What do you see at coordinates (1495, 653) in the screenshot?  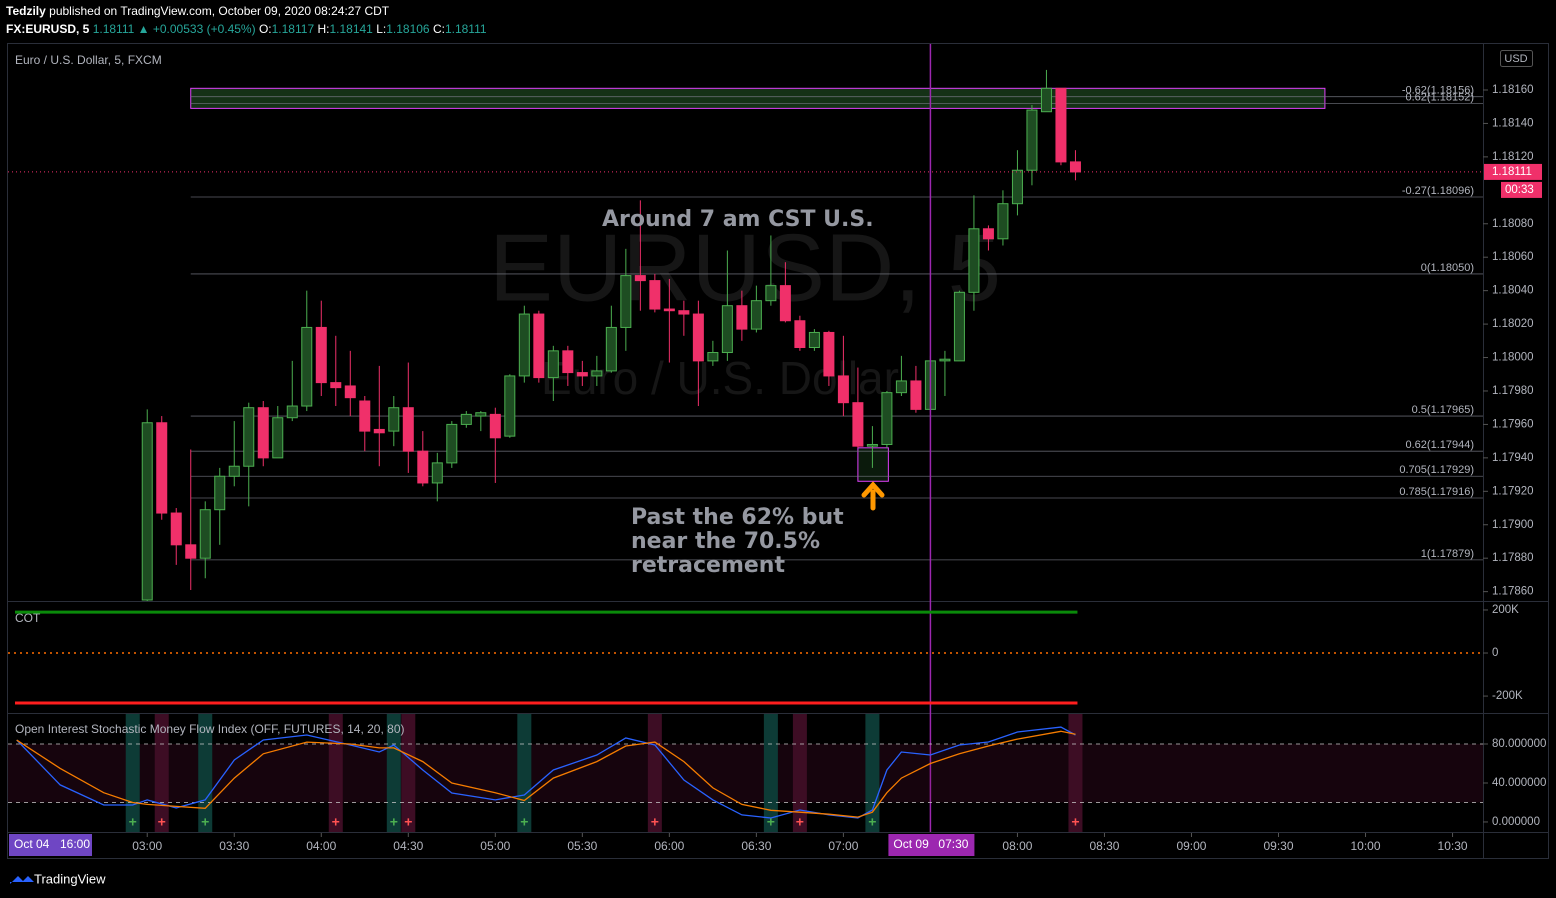 I see `y-tick-label: 0` at bounding box center [1495, 653].